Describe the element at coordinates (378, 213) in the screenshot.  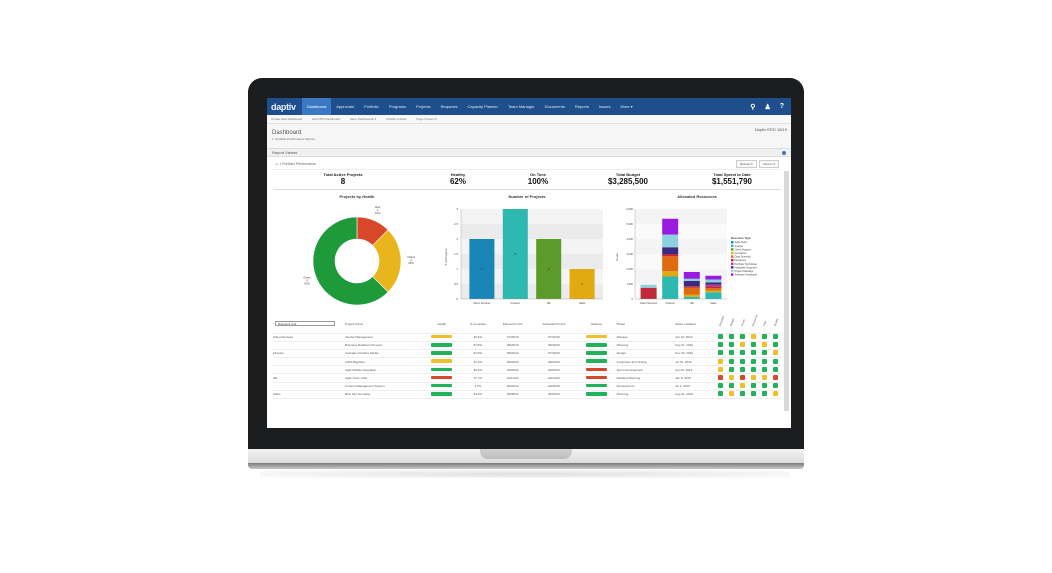
I see `svg-text: 12%` at that location.